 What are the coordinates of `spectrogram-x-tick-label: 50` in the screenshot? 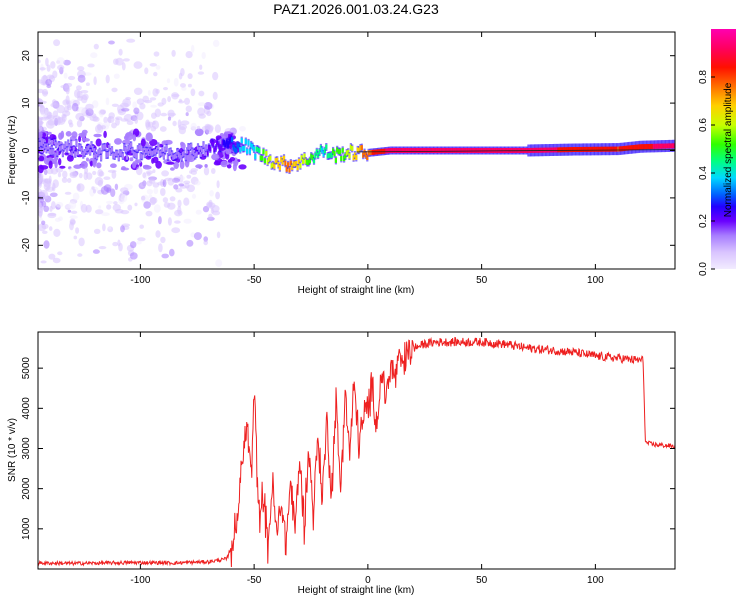 It's located at (482, 280).